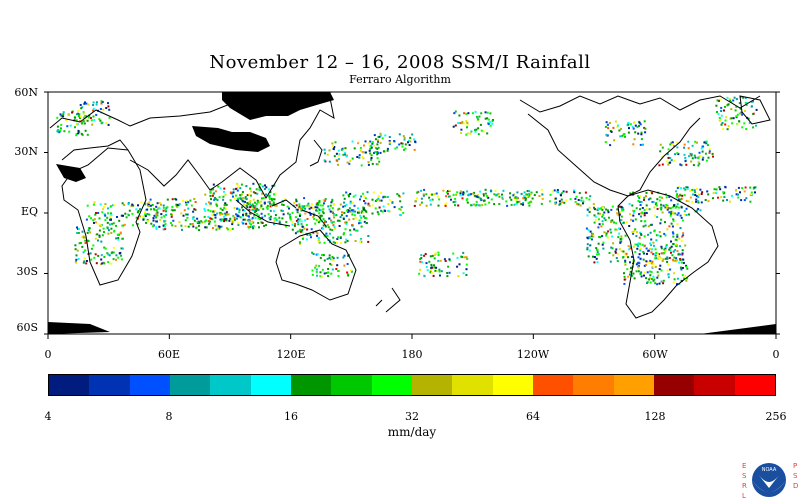  What do you see at coordinates (769, 479) in the screenshot?
I see `noaa-logo: E S R L NOAA P S D` at bounding box center [769, 479].